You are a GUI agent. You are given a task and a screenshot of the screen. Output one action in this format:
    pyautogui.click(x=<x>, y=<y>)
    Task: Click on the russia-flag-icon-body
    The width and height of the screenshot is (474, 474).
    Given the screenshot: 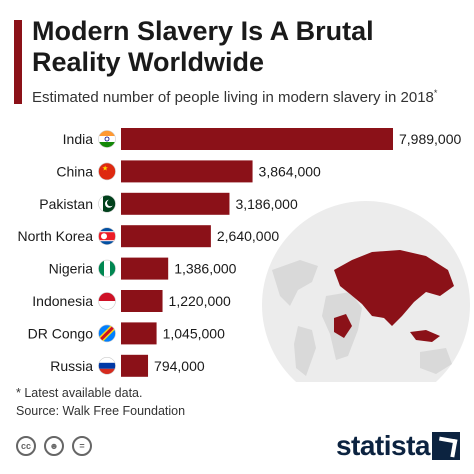 What is the action you would take?
    pyautogui.click(x=107, y=366)
    